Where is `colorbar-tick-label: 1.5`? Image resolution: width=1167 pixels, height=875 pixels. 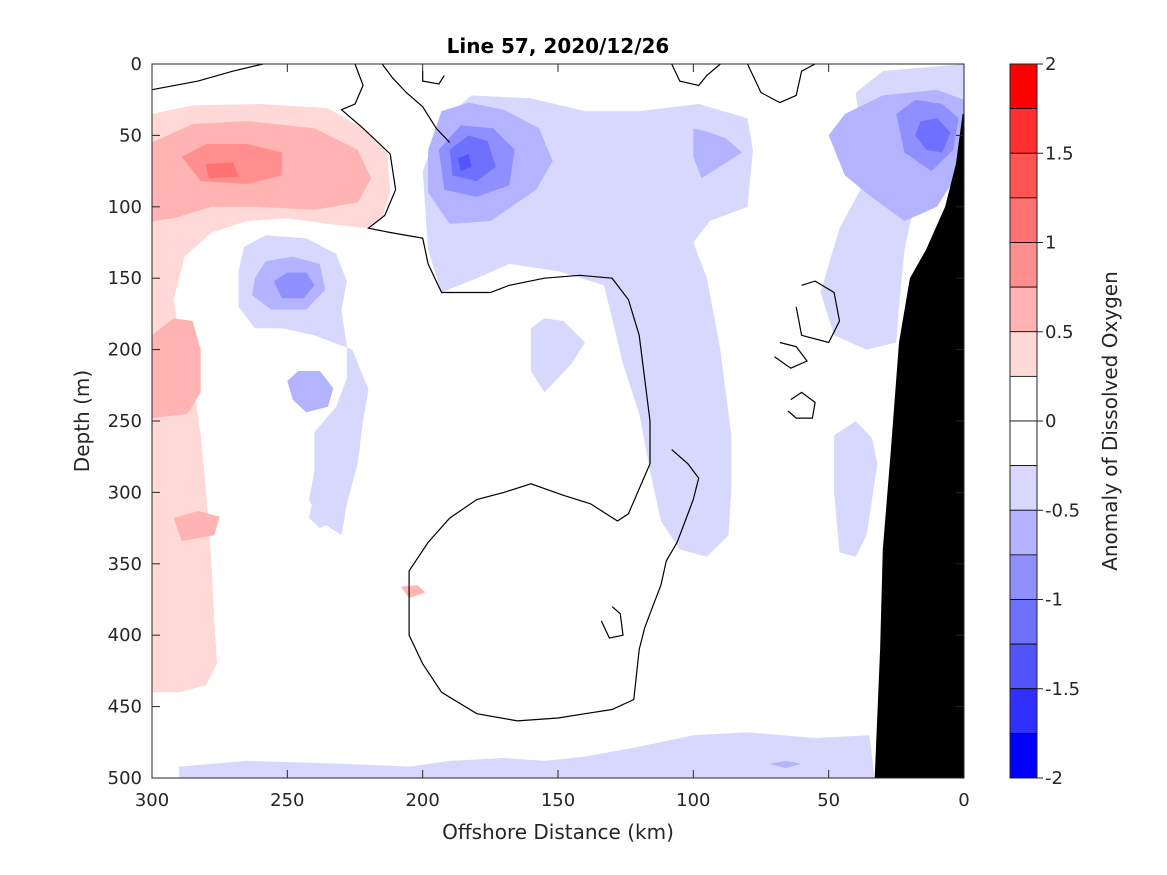
colorbar-tick-label: 1.5 is located at coordinates (1059, 153).